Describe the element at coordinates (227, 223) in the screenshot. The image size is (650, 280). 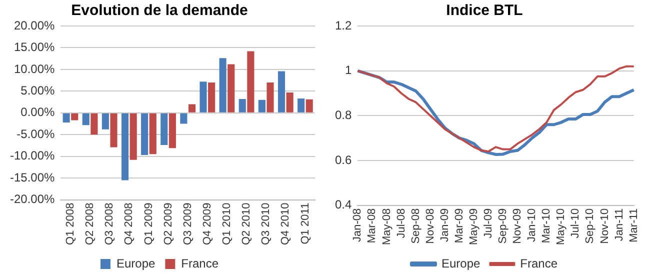
I see `x-tick-label: Q1 2010` at that location.